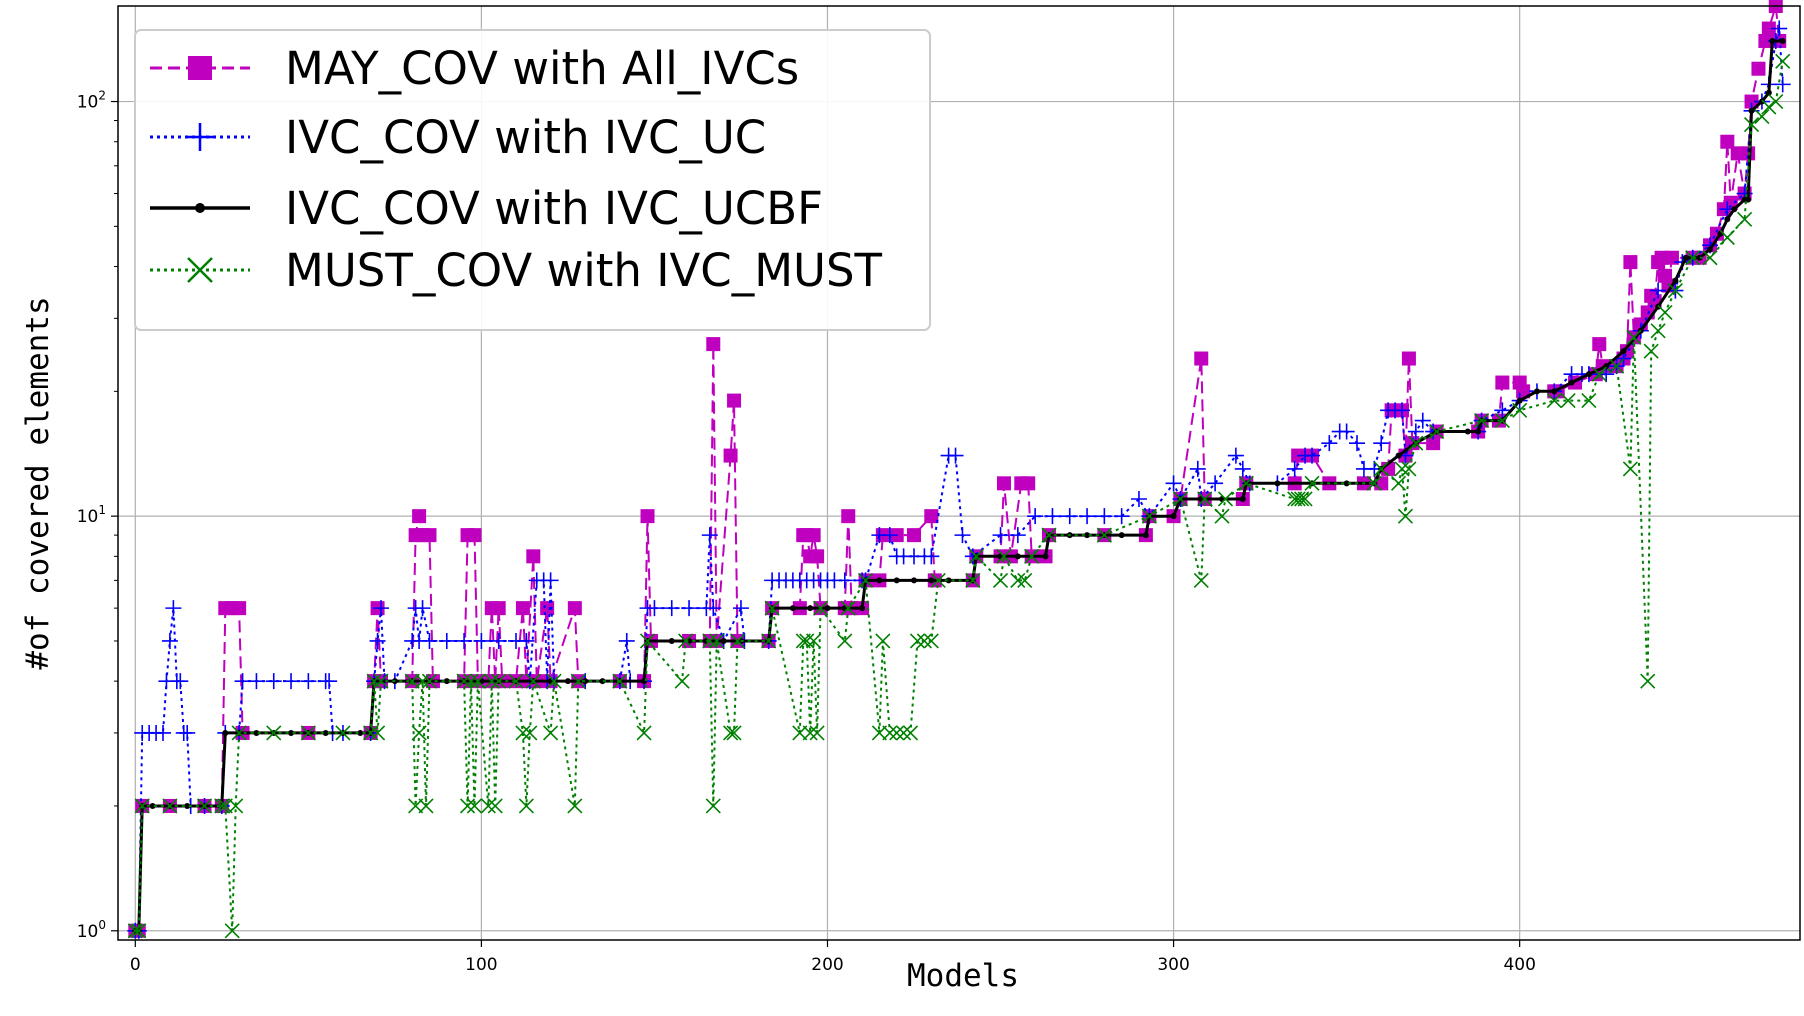  What do you see at coordinates (481, 965) in the screenshot?
I see `x-tick-label: 100` at bounding box center [481, 965].